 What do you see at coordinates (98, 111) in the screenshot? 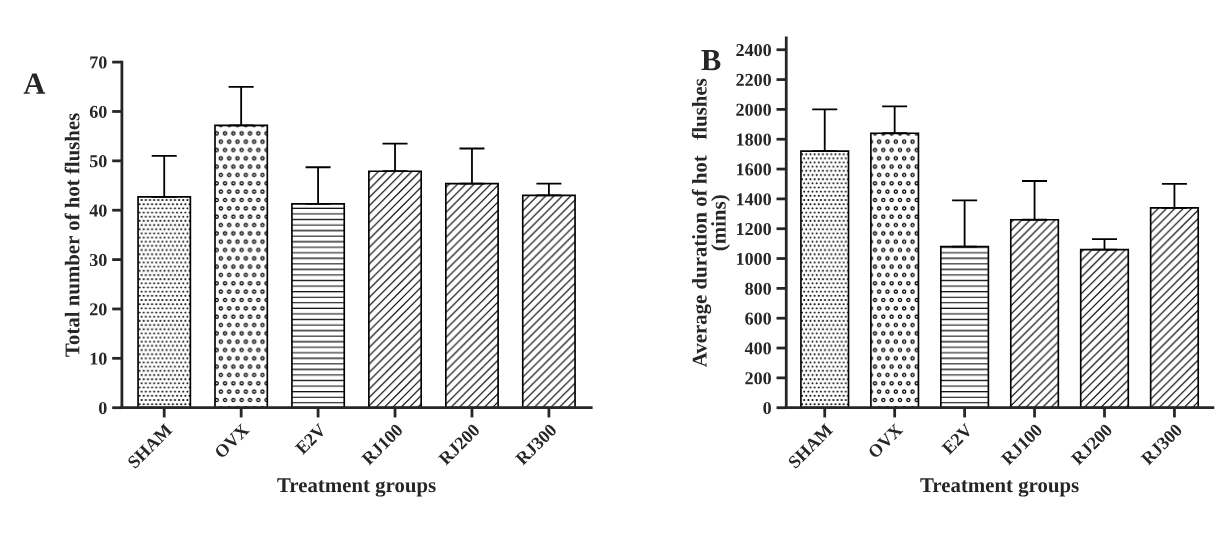
I see `y-tick-label: 60` at bounding box center [98, 111].